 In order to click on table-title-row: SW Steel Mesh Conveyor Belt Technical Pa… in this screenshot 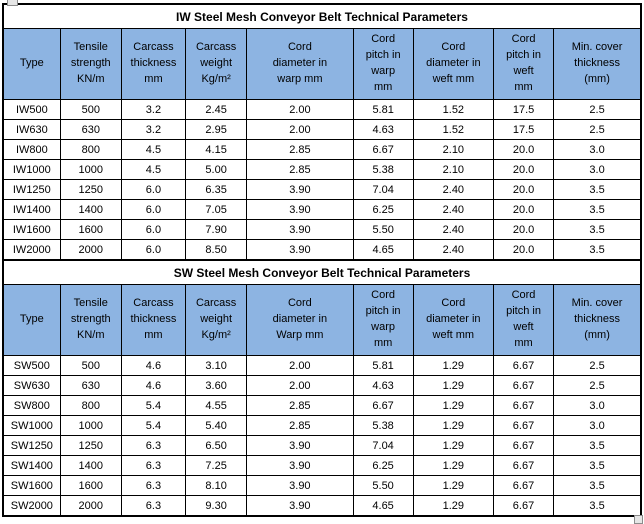, I will do `click(322, 272)`.